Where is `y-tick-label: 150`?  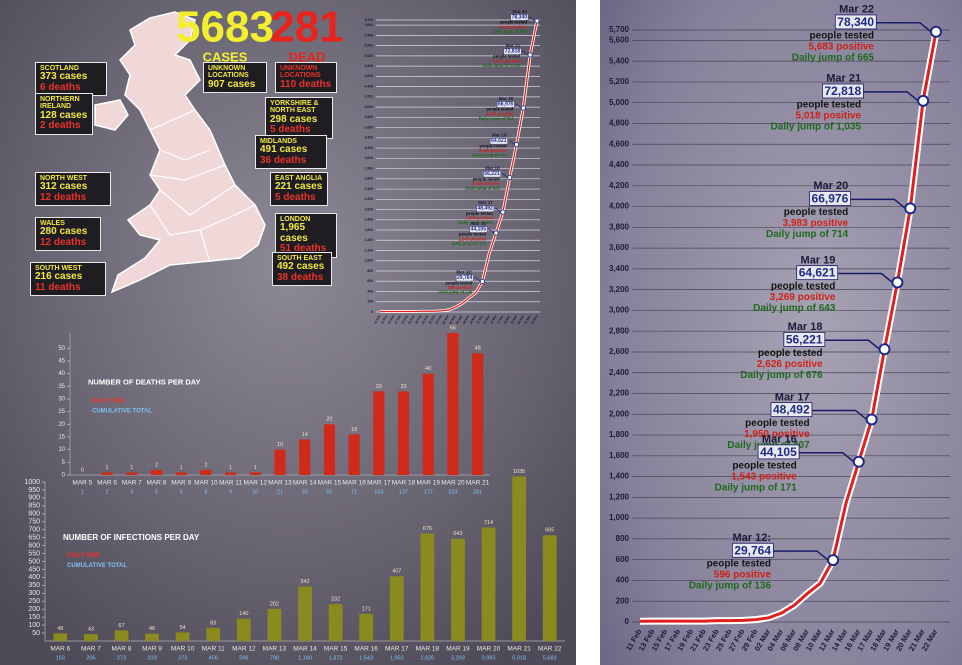 y-tick-label: 150 is located at coordinates (34, 617).